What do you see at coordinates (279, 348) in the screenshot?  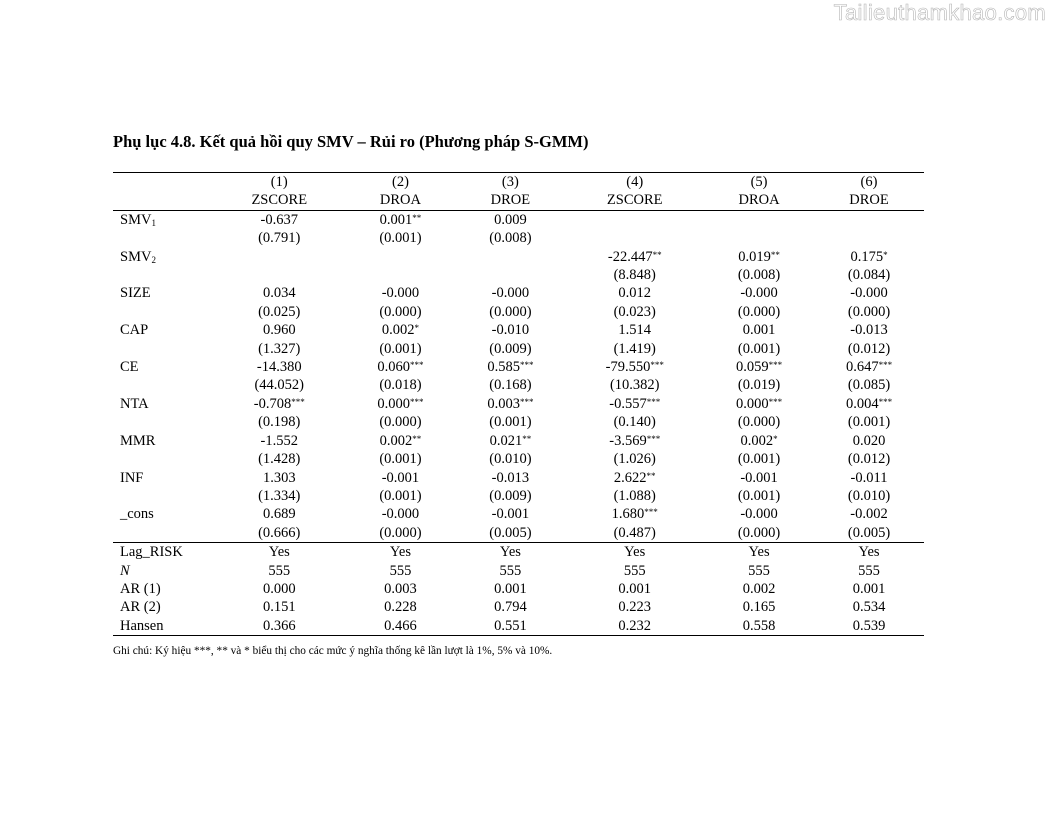 I see `standard-error-cell: (1.327)` at bounding box center [279, 348].